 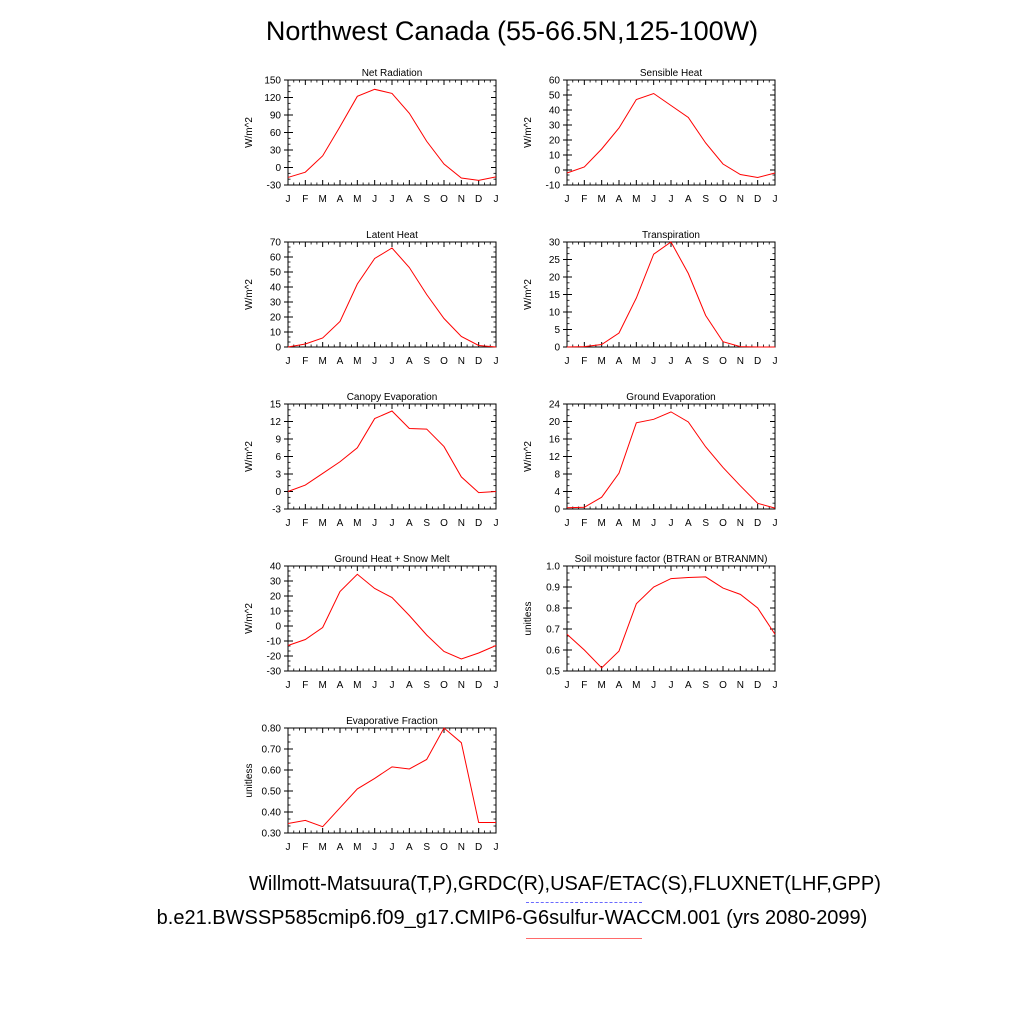 What do you see at coordinates (555, 126) in the screenshot?
I see `y-tick-label: 30` at bounding box center [555, 126].